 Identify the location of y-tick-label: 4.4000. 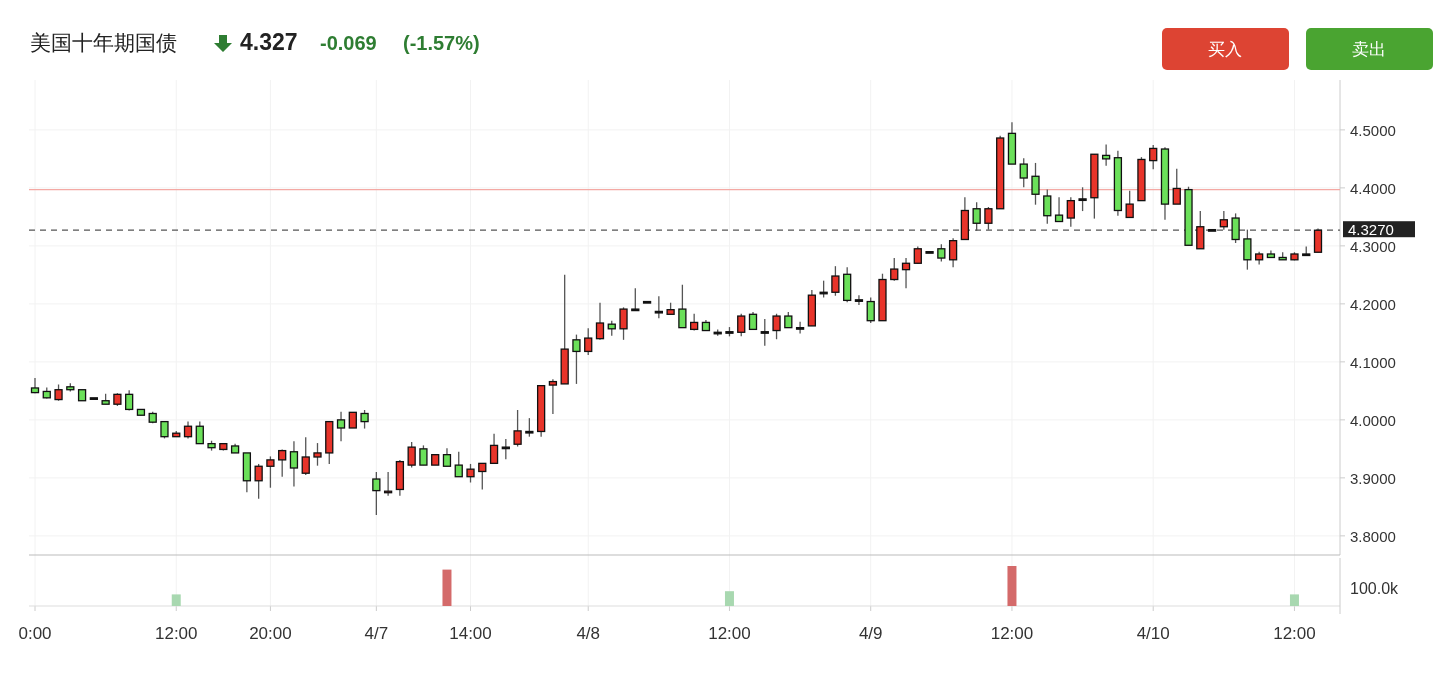
(1373, 188).